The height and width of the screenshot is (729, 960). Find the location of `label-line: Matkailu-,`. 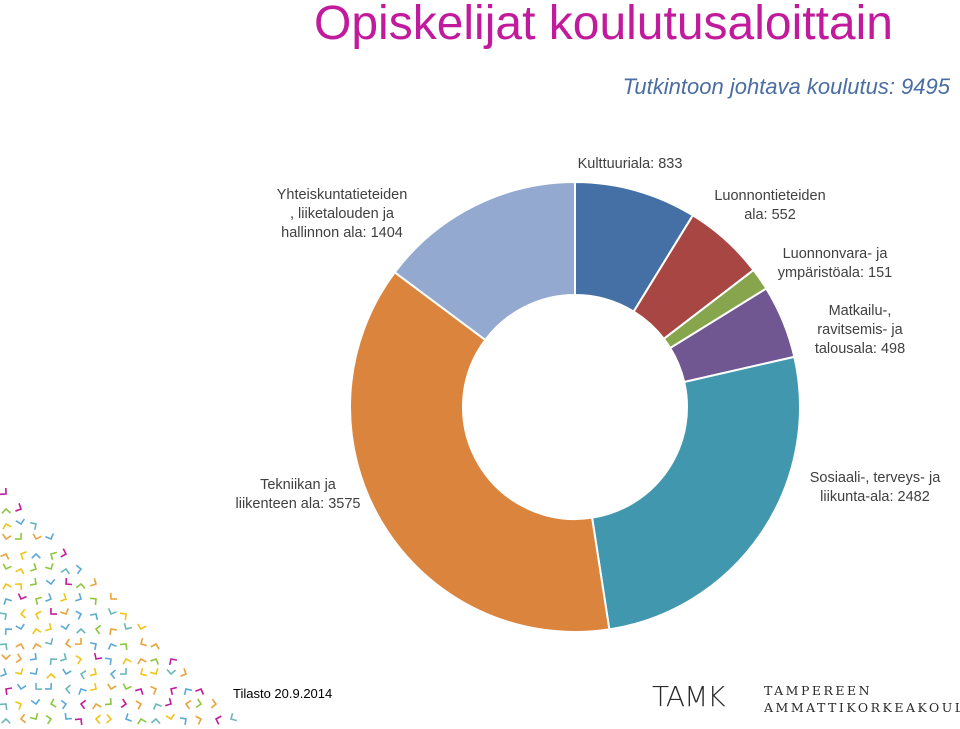

label-line: Matkailu-, is located at coordinates (860, 311).